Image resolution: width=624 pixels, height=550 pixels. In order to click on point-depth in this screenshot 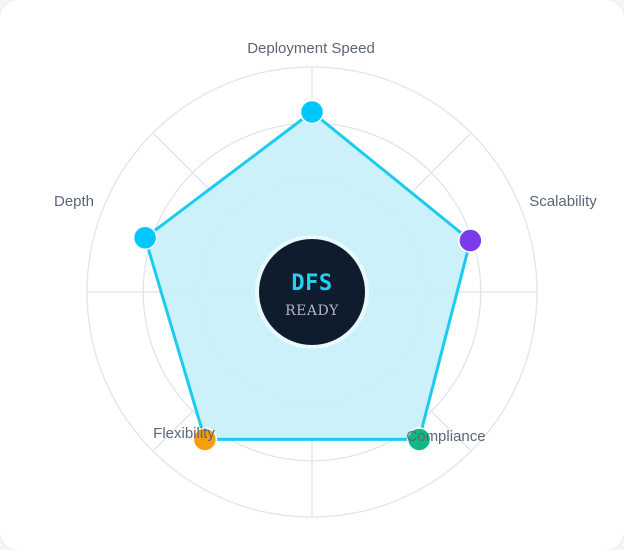, I will do `click(145, 238)`.